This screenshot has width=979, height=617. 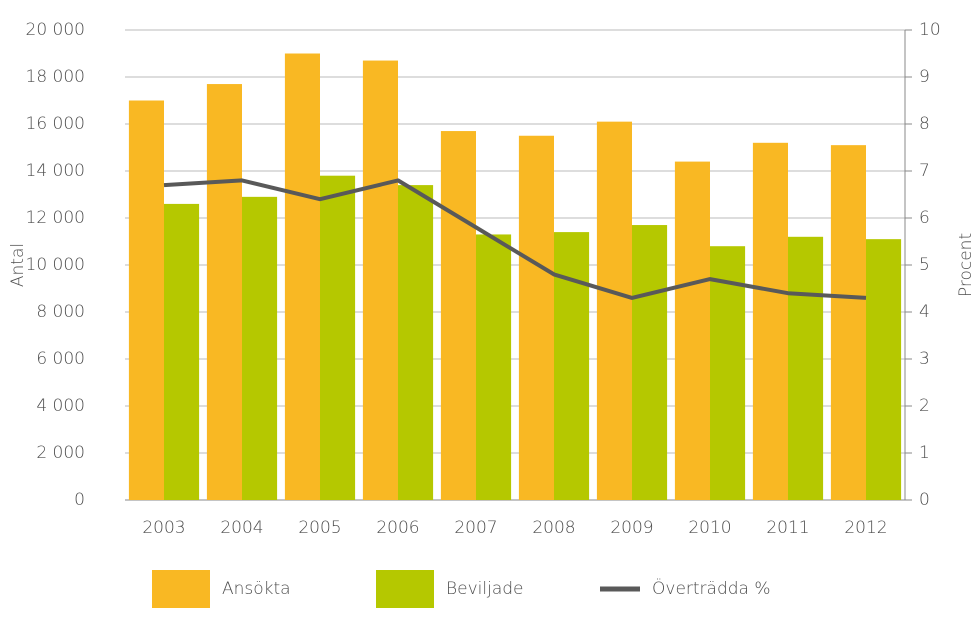 I want to click on x-tick-label: 2012, so click(x=865, y=528).